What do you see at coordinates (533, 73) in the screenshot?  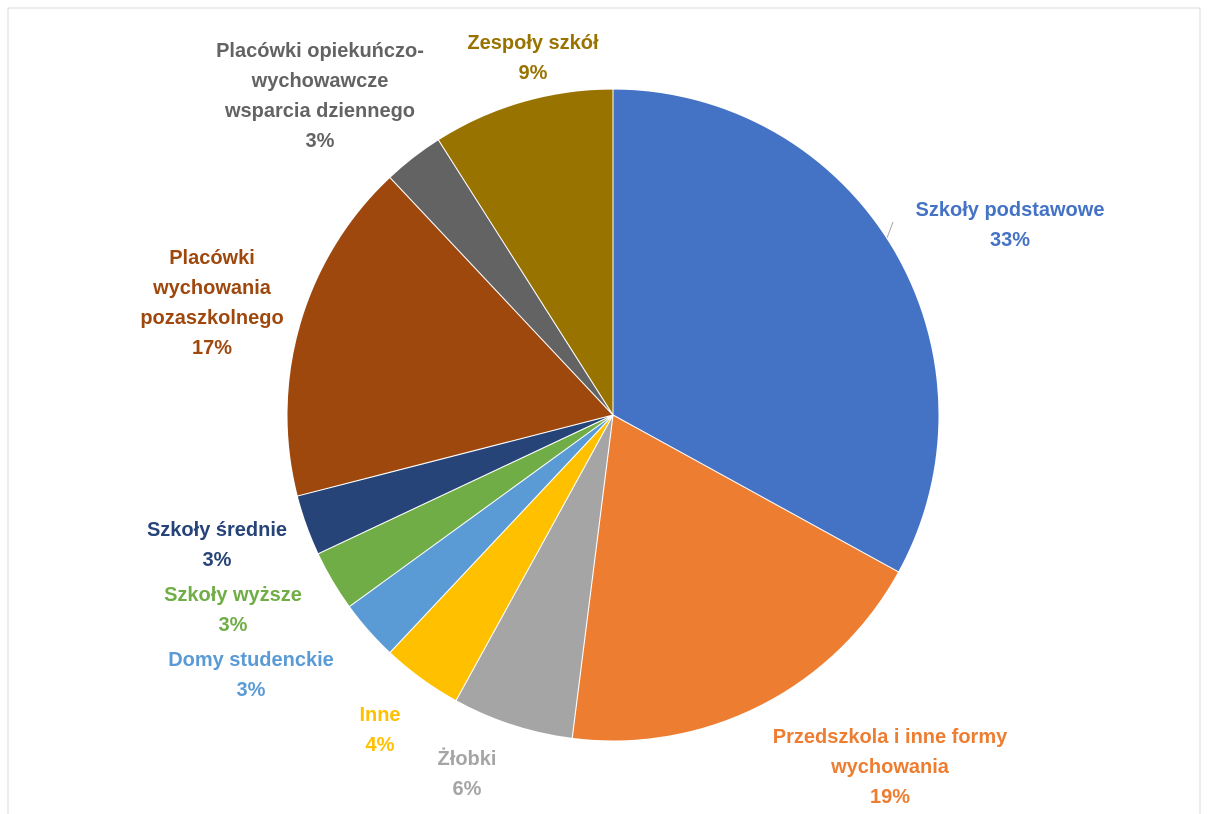 I see `value-label: 9%` at bounding box center [533, 73].